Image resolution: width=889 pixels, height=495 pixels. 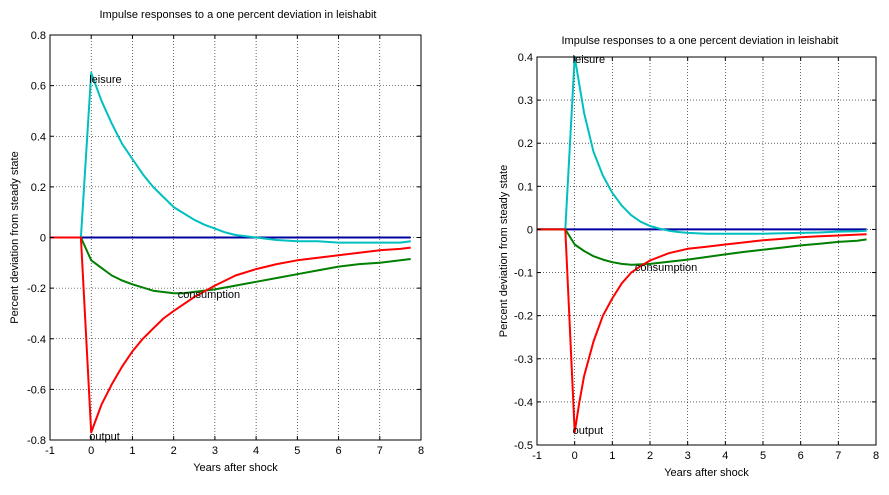 I want to click on y-tick-label: 0.6, so click(x=38, y=87).